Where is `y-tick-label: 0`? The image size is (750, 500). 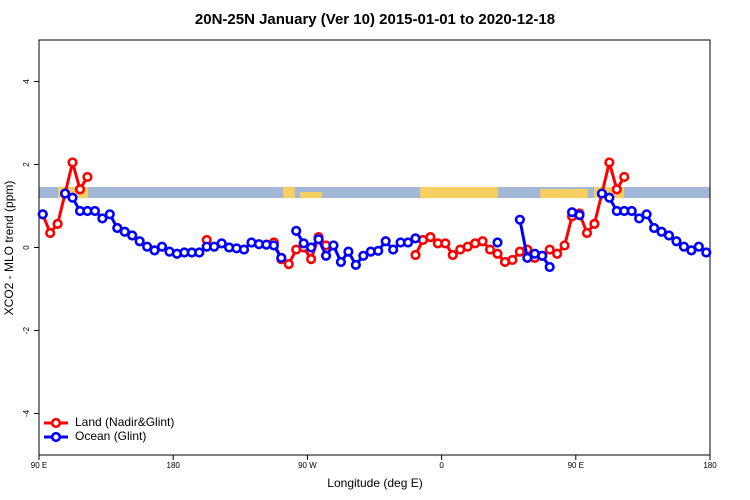 y-tick-label: 0 is located at coordinates (26, 247).